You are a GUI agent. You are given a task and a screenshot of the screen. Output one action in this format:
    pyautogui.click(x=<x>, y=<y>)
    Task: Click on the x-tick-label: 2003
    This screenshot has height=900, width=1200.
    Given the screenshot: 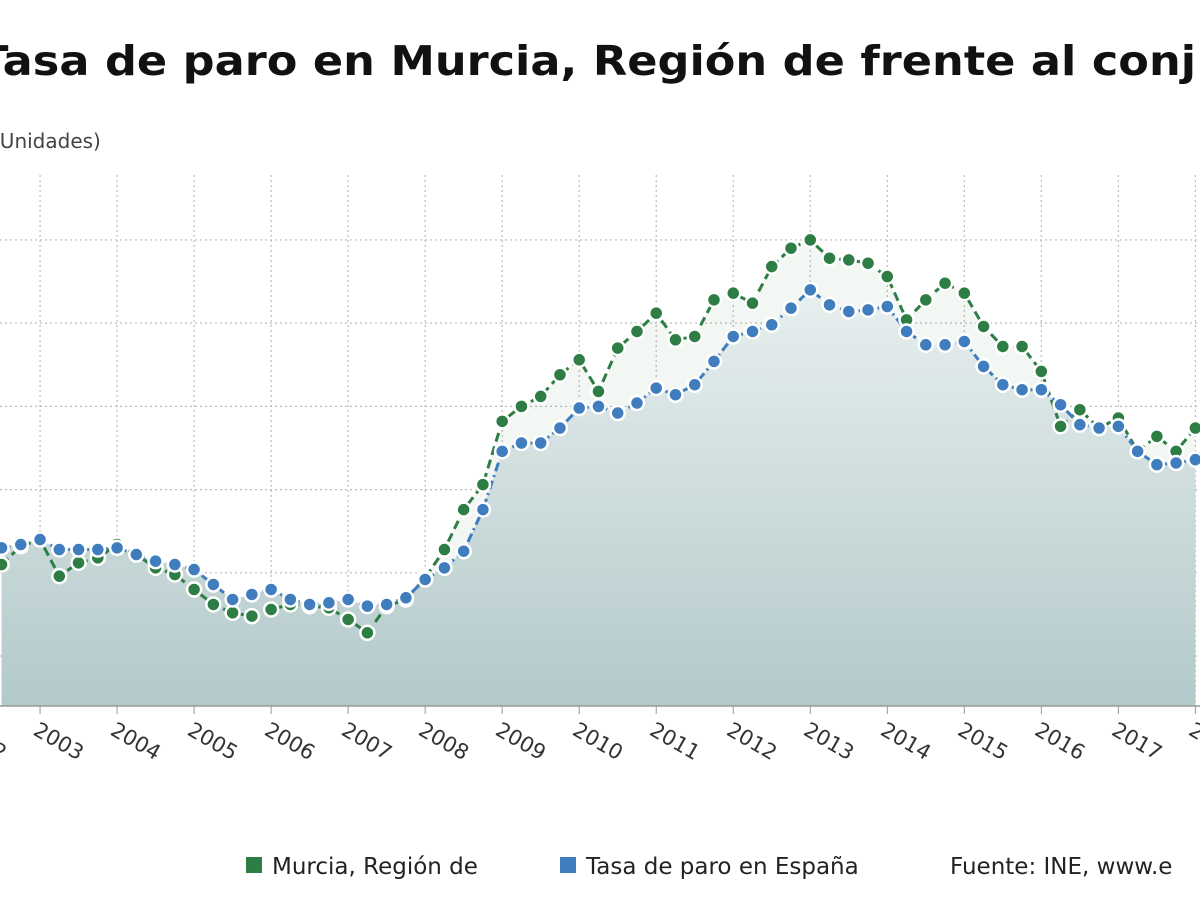 What is the action you would take?
    pyautogui.click(x=59, y=742)
    